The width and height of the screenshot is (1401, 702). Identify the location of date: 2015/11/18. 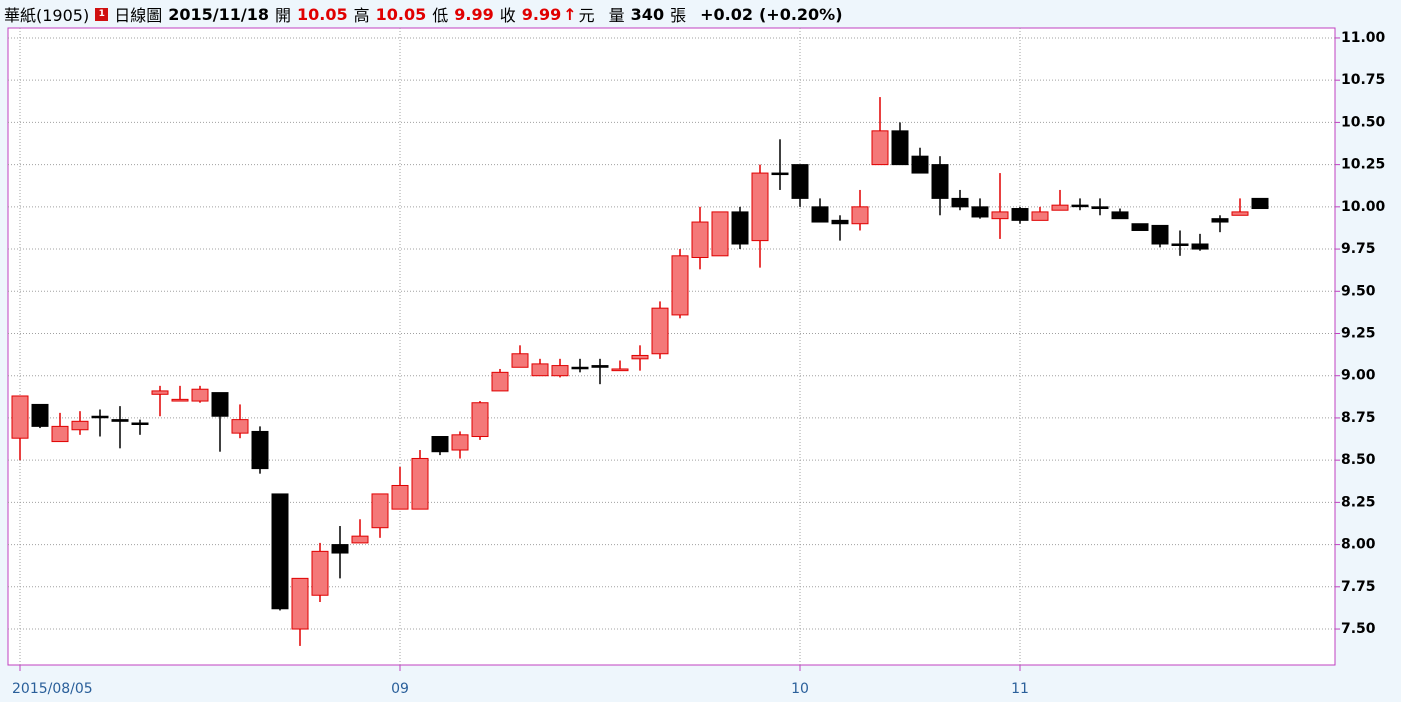
(218, 14).